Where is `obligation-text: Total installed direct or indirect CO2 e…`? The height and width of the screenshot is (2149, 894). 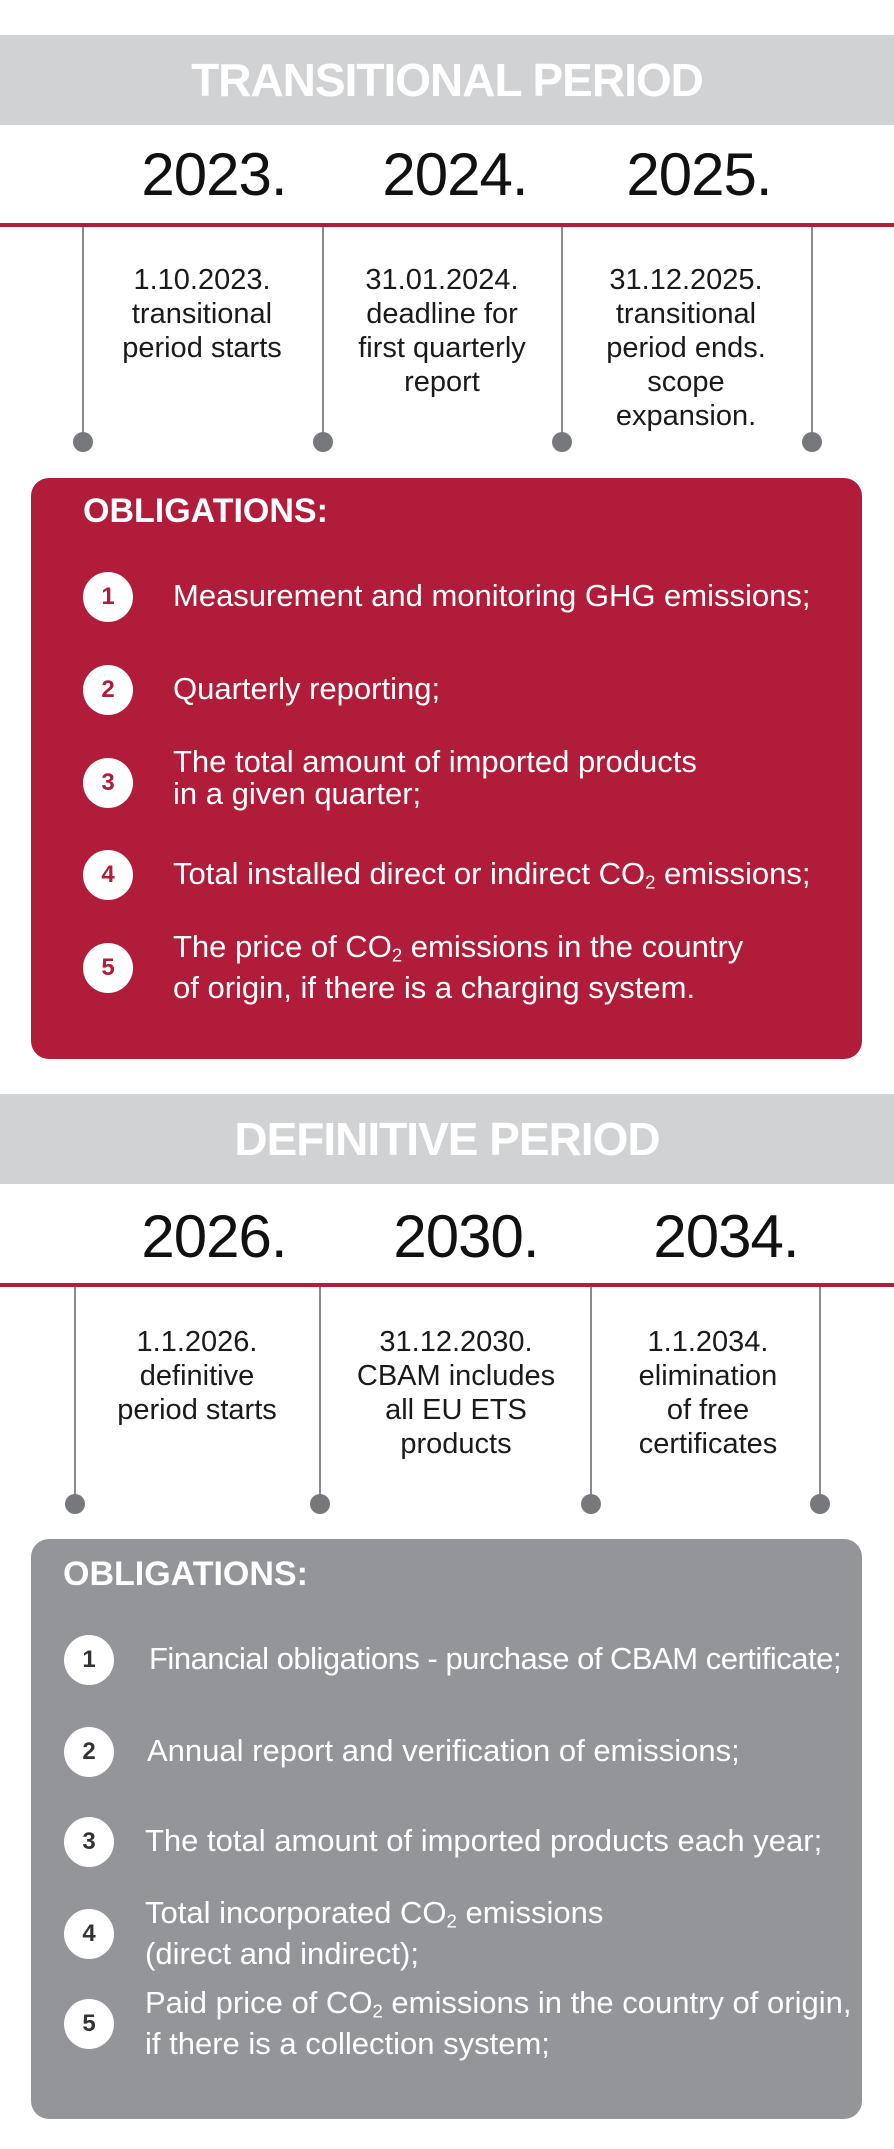 obligation-text: Total installed direct or indirect CO2 e… is located at coordinates (492, 874).